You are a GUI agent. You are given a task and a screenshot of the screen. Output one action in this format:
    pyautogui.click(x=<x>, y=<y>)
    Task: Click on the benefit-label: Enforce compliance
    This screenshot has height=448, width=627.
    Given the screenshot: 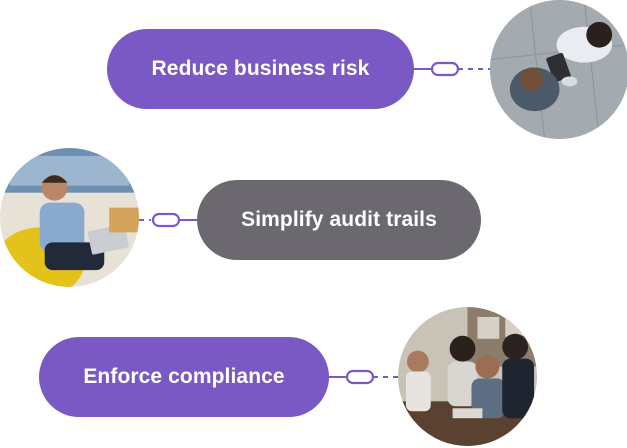 What is the action you would take?
    pyautogui.click(x=184, y=376)
    